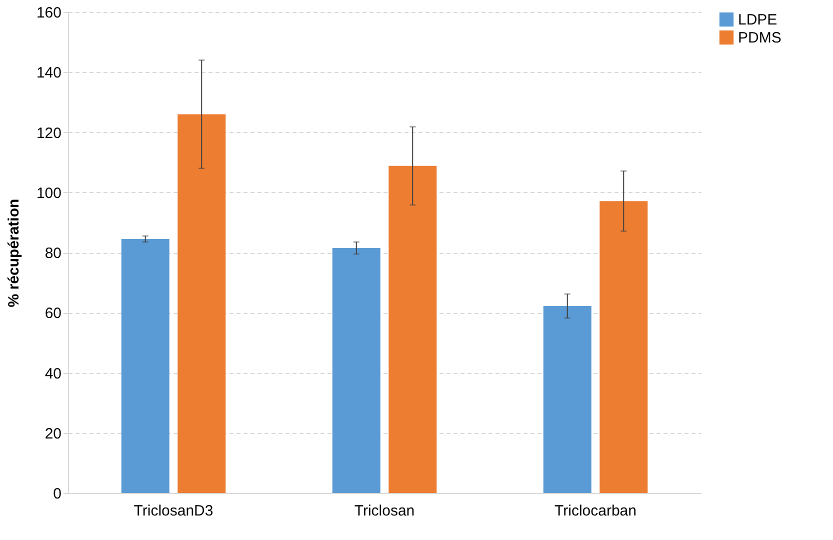 Image resolution: width=833 pixels, height=540 pixels. I want to click on y-tick-label: 120, so click(49, 133).